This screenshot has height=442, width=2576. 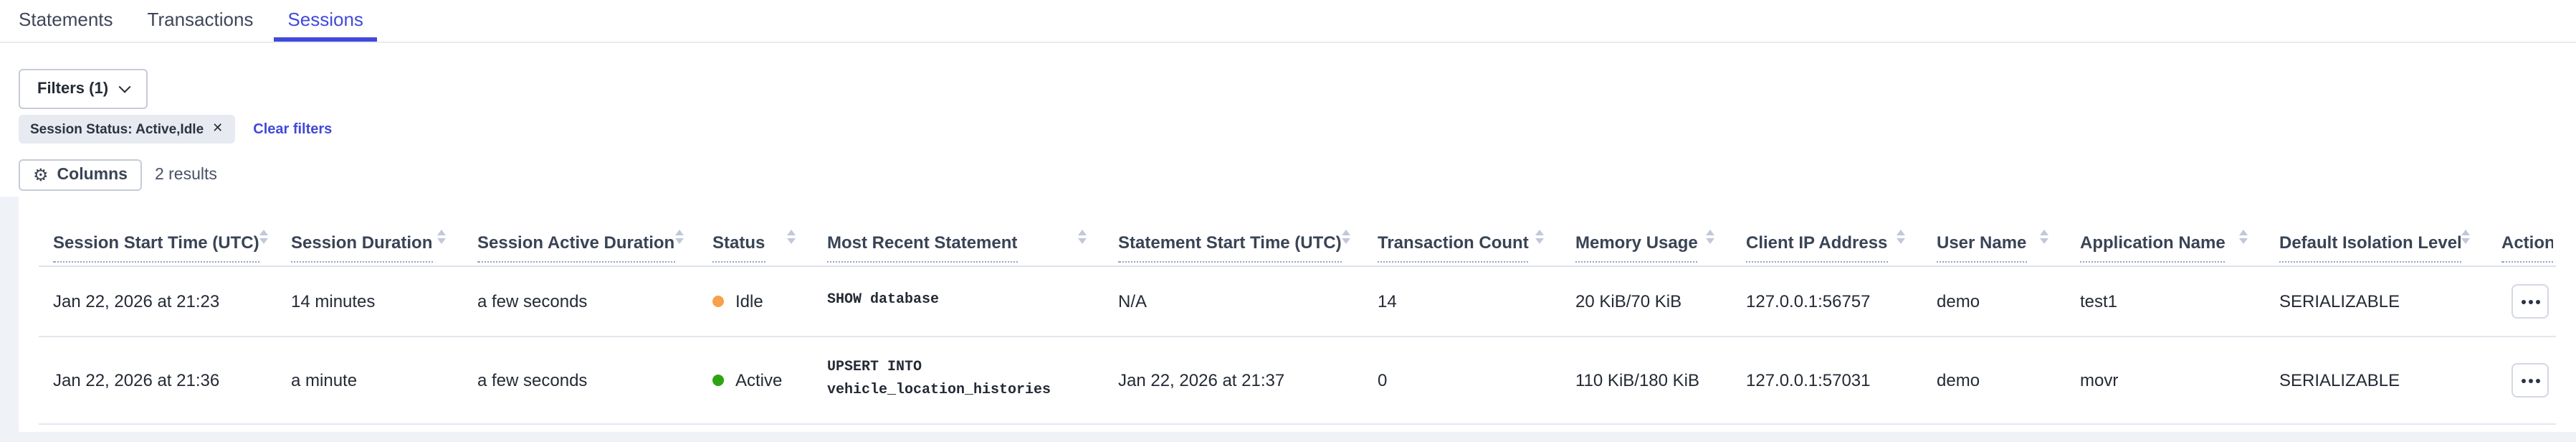 I want to click on cell-status: Idle, so click(x=755, y=301).